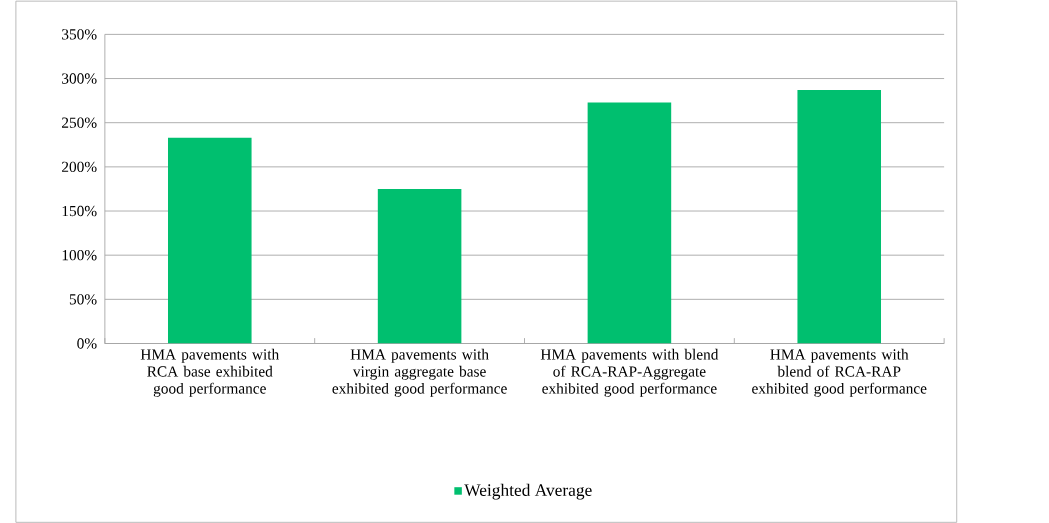 The image size is (1049, 523). What do you see at coordinates (79, 122) in the screenshot?
I see `y-tick-label: 250%` at bounding box center [79, 122].